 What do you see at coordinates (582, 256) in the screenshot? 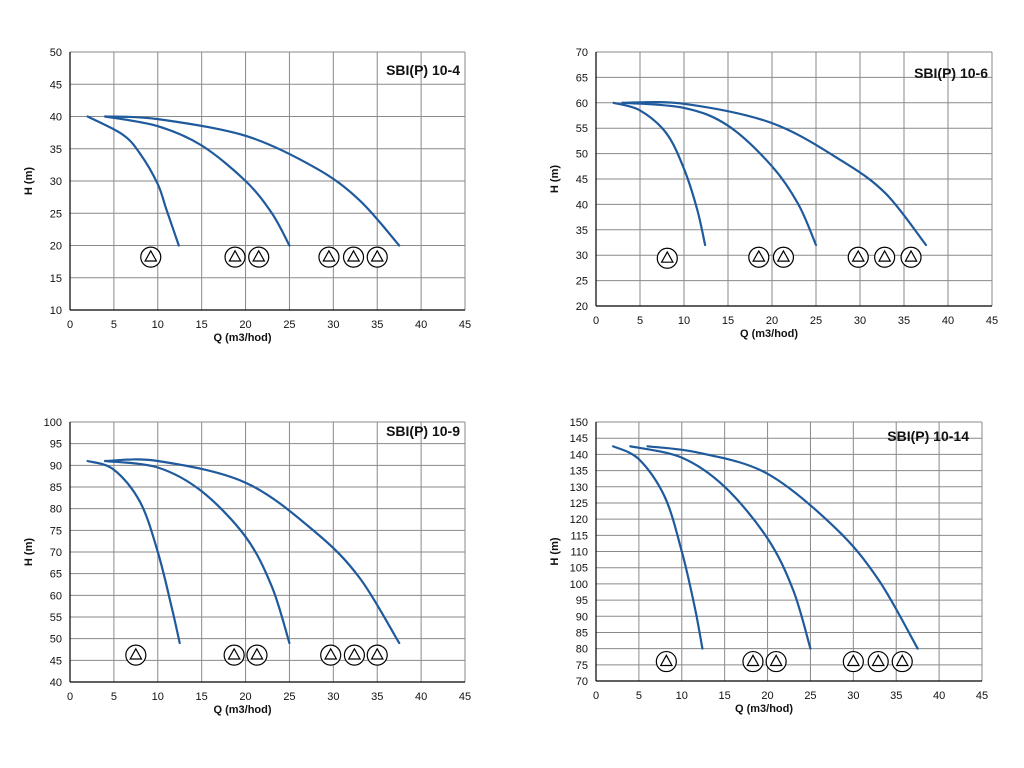
I see `y-tick-label: 30` at bounding box center [582, 256].